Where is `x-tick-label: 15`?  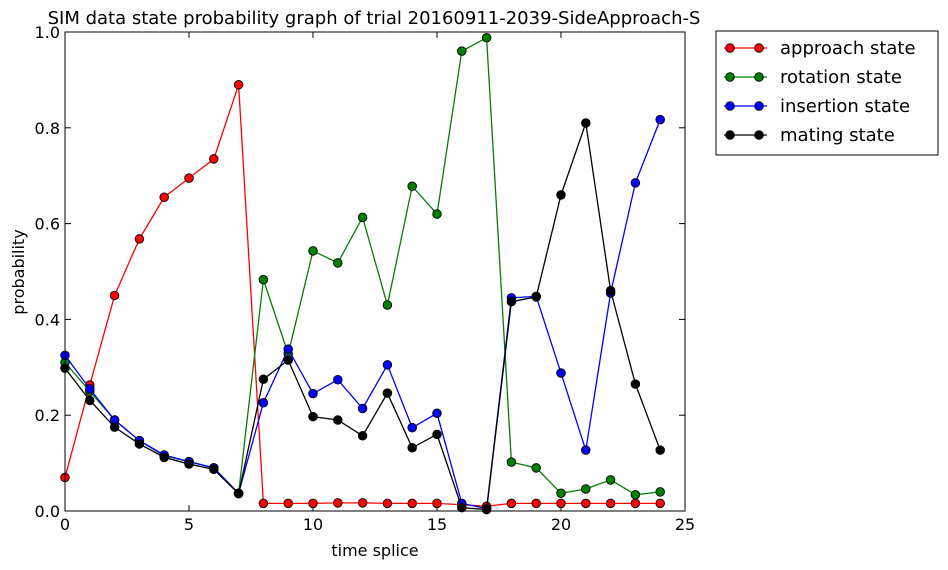
x-tick-label: 15 is located at coordinates (437, 524).